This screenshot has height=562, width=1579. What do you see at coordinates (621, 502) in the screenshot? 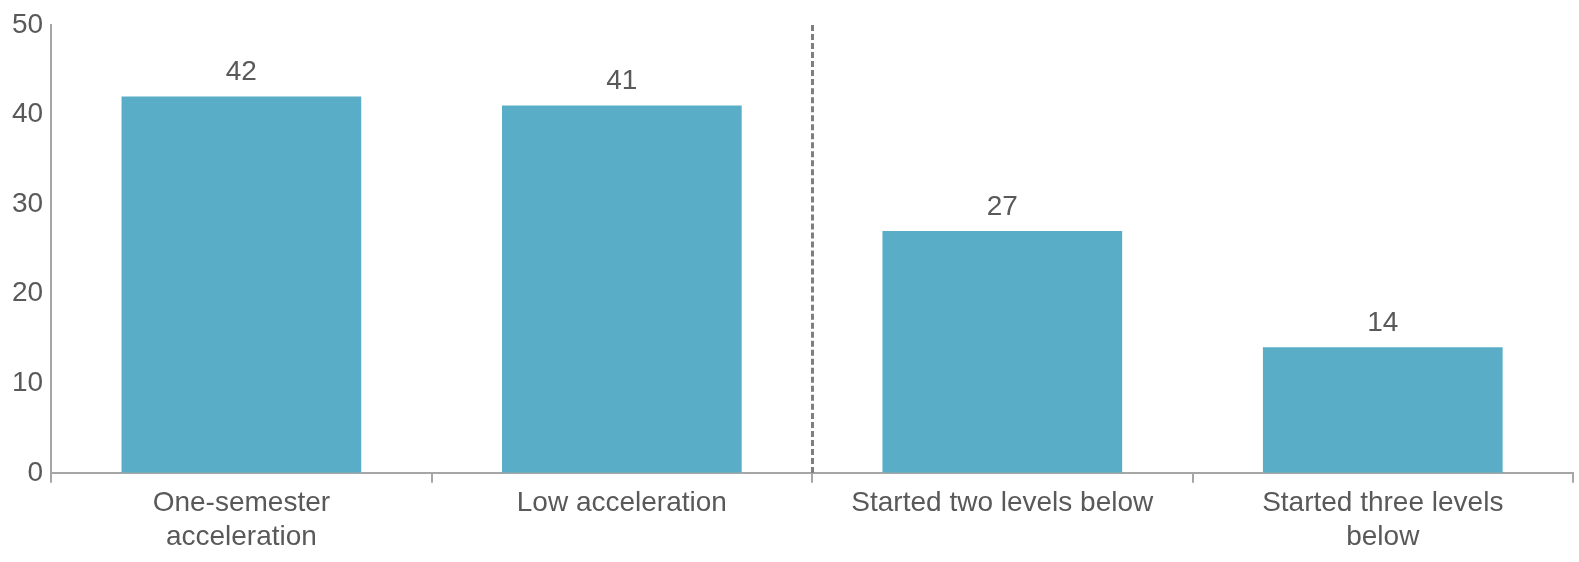
I see `x-tick-label: Low acceleration` at bounding box center [621, 502].